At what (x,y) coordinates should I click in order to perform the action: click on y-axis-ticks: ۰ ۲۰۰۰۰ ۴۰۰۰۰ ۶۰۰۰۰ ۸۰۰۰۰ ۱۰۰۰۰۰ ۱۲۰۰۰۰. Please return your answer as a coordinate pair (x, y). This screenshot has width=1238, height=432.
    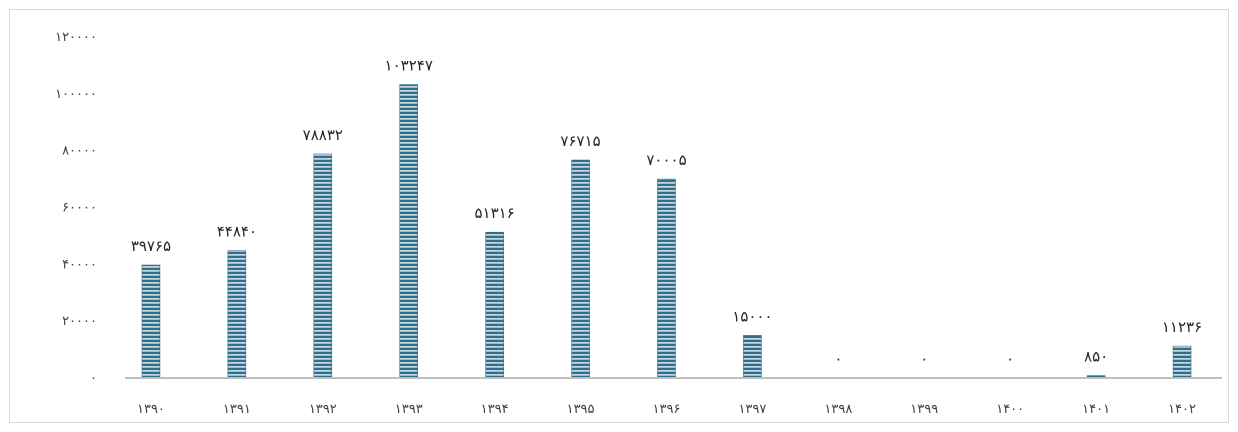
    Looking at the image, I should click on (76, 208).